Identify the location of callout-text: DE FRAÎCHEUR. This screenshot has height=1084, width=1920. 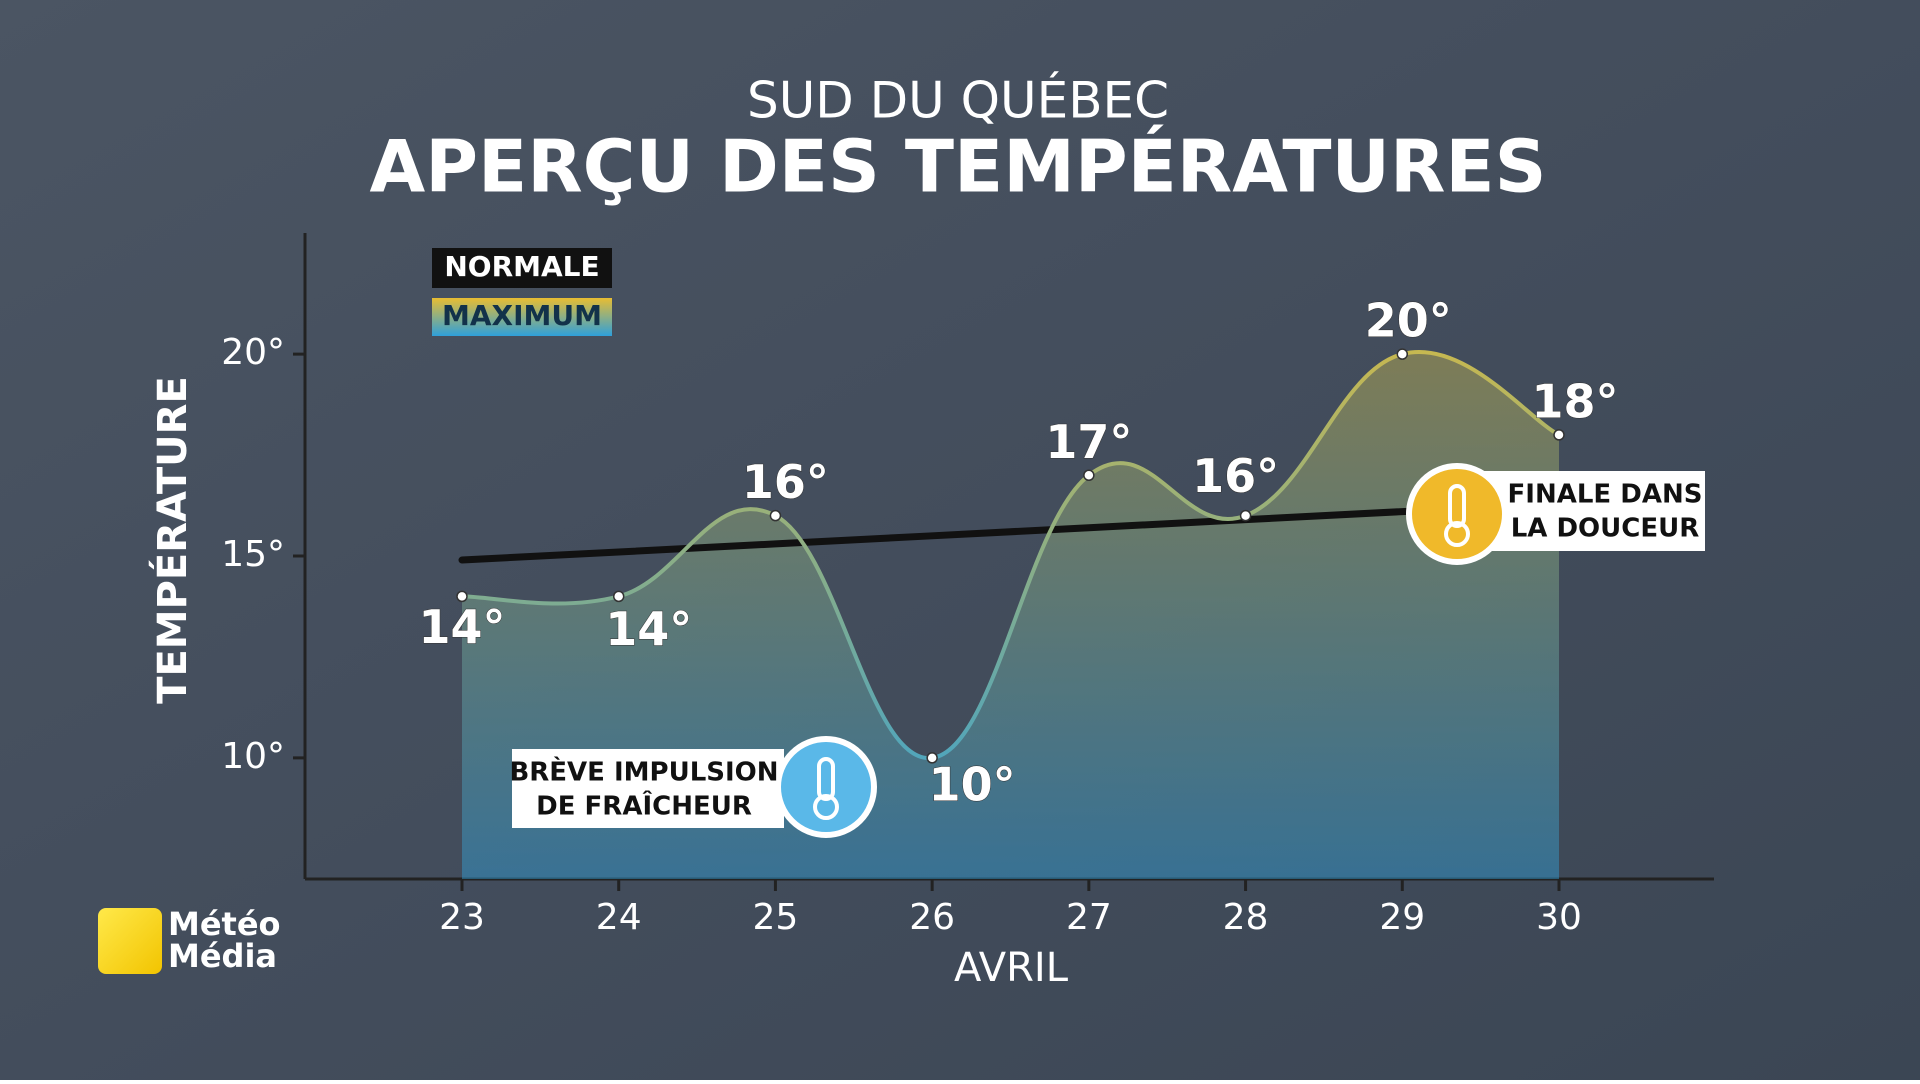
(644, 806).